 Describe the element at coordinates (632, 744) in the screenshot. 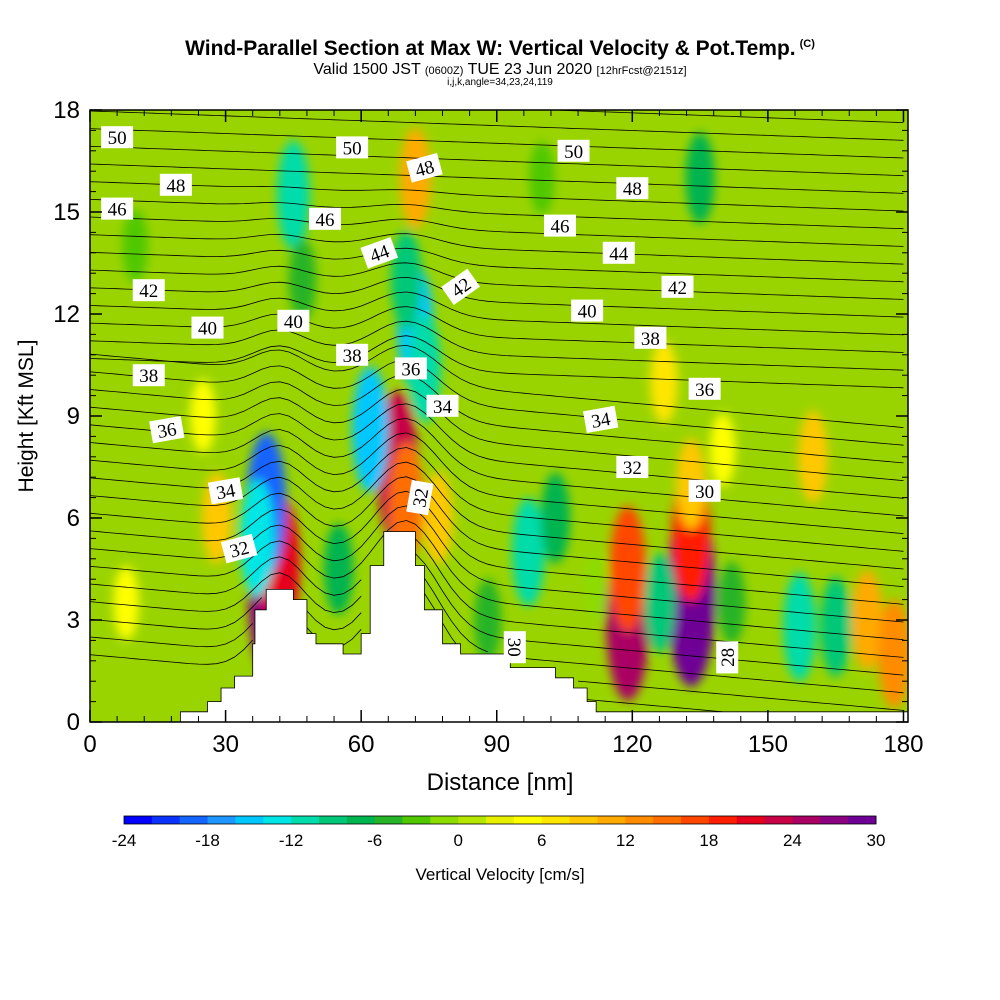

I see `x-tick-label: 120` at that location.